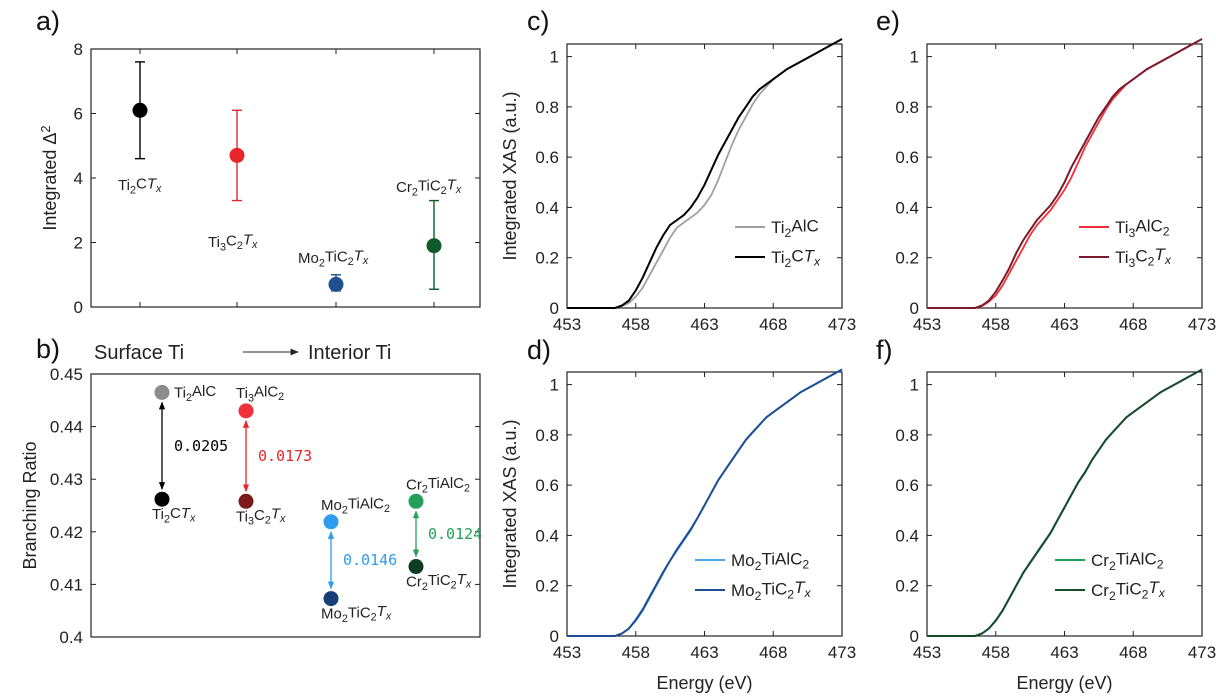 The height and width of the screenshot is (697, 1216). What do you see at coordinates (1143, 257) in the screenshot?
I see `legend-label: Ti3C2Tx` at bounding box center [1143, 257].